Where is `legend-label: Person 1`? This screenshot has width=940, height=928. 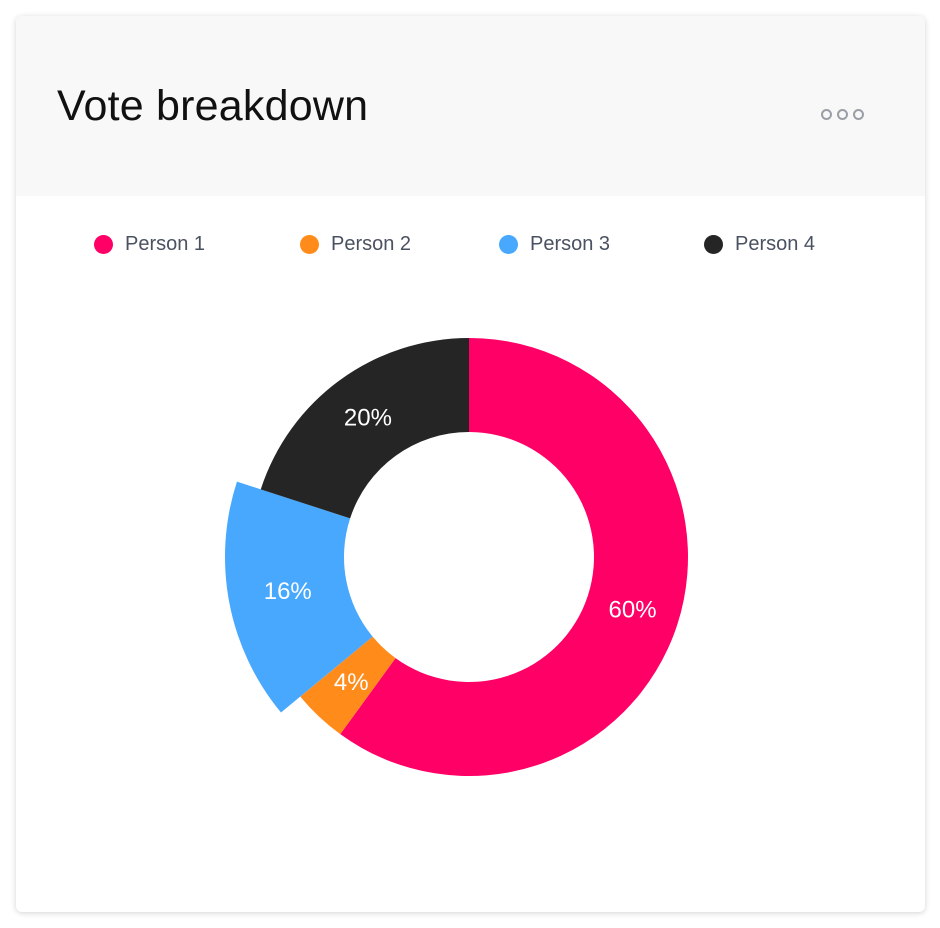 legend-label: Person 1 is located at coordinates (165, 243).